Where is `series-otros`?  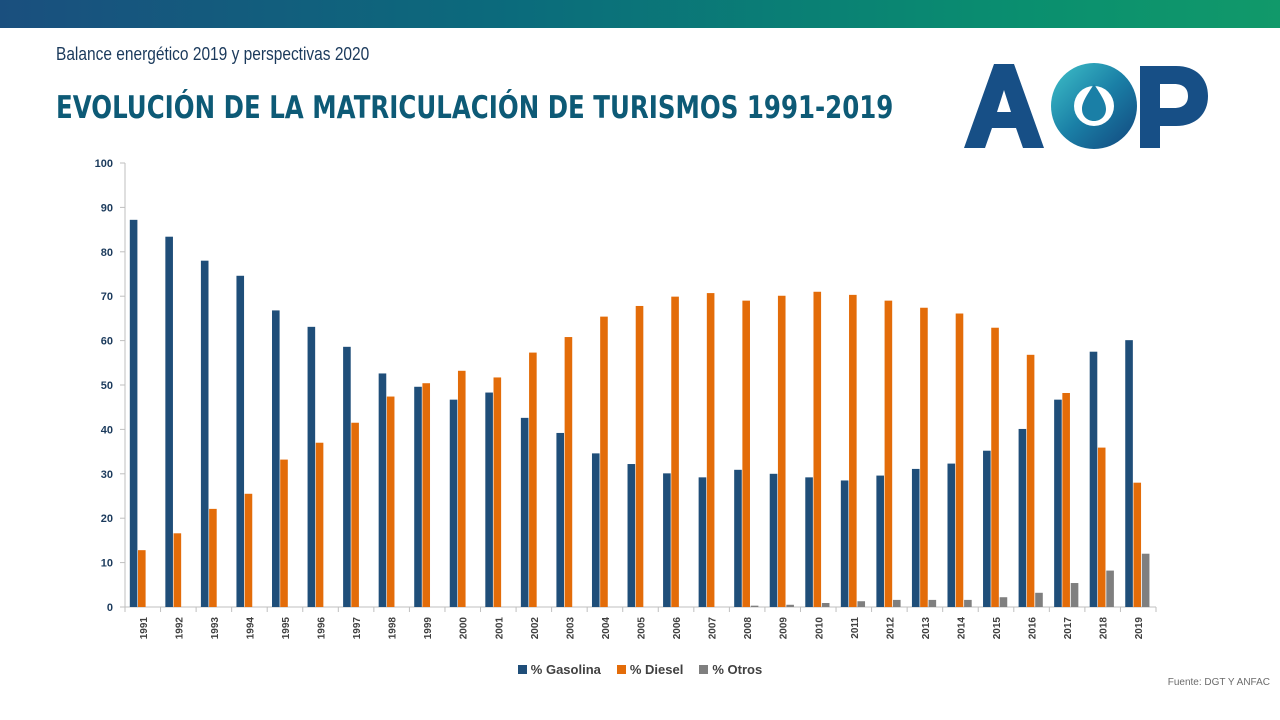 series-otros is located at coordinates (950, 580).